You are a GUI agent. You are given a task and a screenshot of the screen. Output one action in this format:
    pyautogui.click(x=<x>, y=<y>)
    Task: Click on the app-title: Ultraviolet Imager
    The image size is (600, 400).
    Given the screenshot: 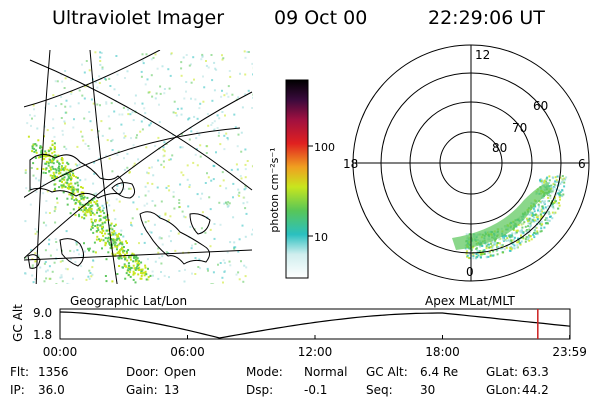 What is the action you would take?
    pyautogui.click(x=138, y=18)
    